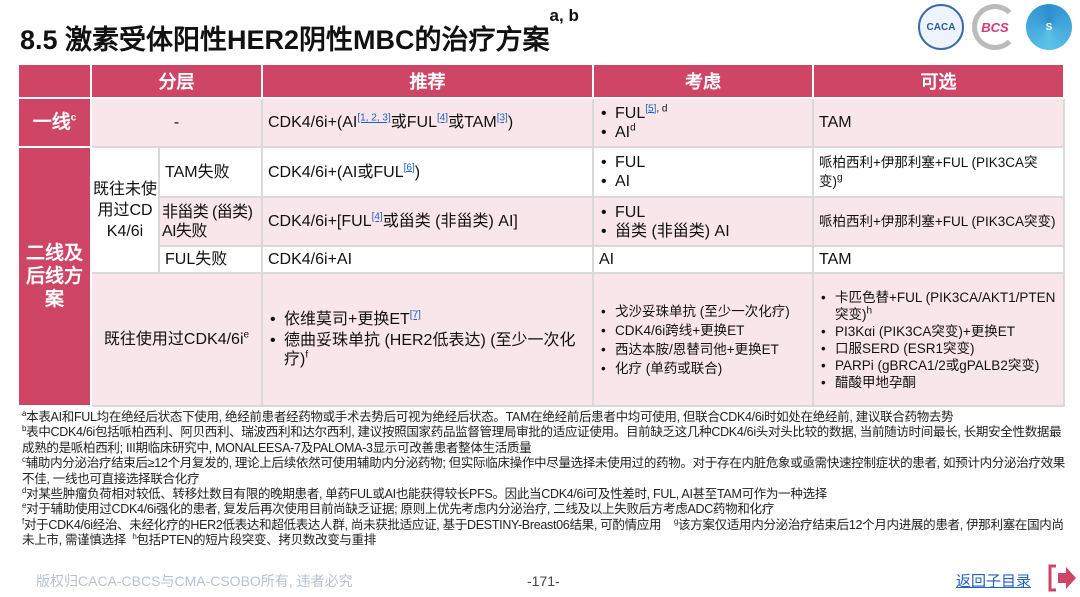  Describe the element at coordinates (194, 581) in the screenshot. I see `copyright: 版权归CACA-CBCS与CMA-CSOBO所有, 违者必究` at that location.